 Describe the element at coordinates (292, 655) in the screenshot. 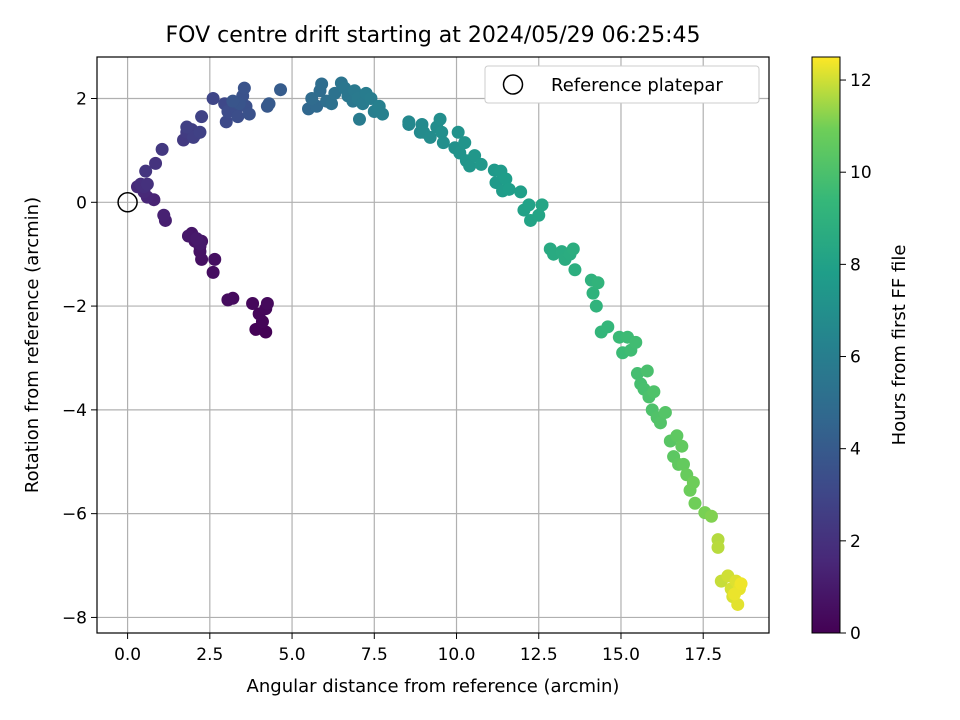

I see `x-tick-label: 5.0` at that location.